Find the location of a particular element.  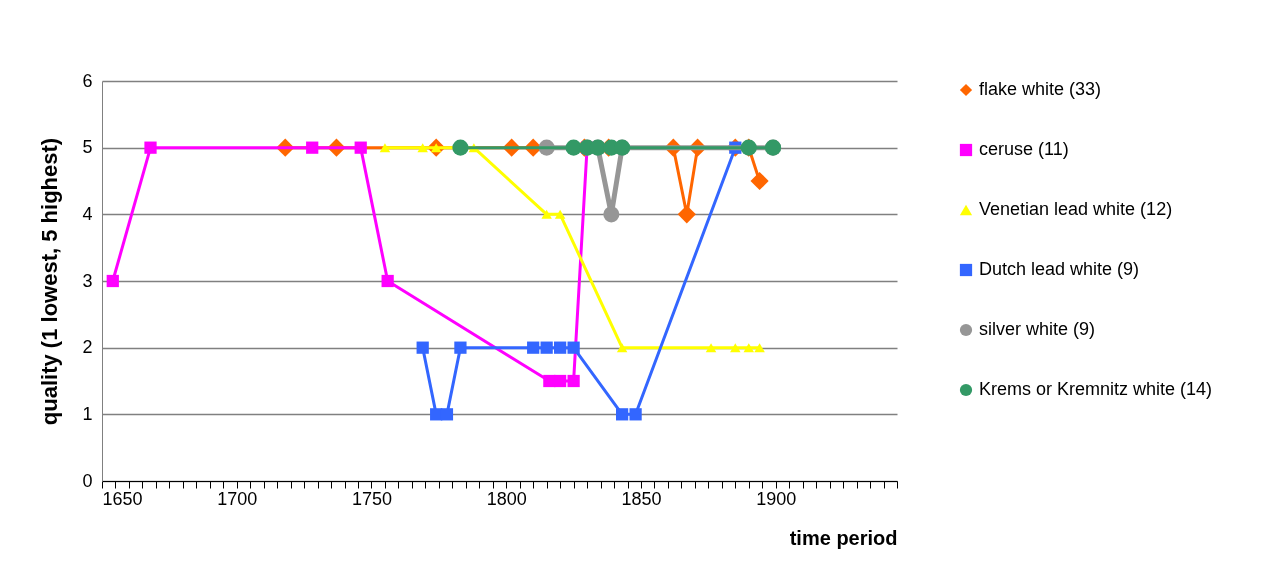

y-tick-label: 1 is located at coordinates (87, 413).